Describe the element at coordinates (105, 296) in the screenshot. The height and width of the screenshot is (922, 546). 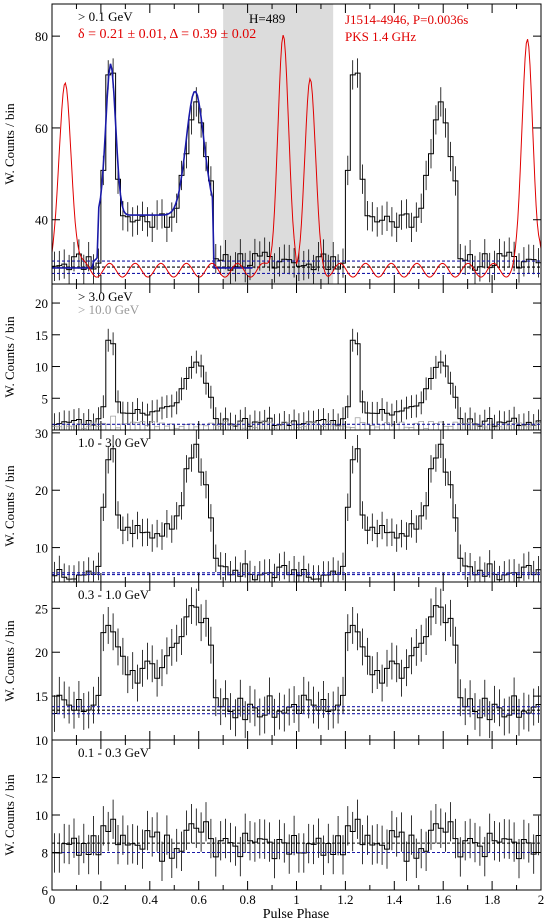
I see `energy-band-label: > 3.0 GeV` at that location.